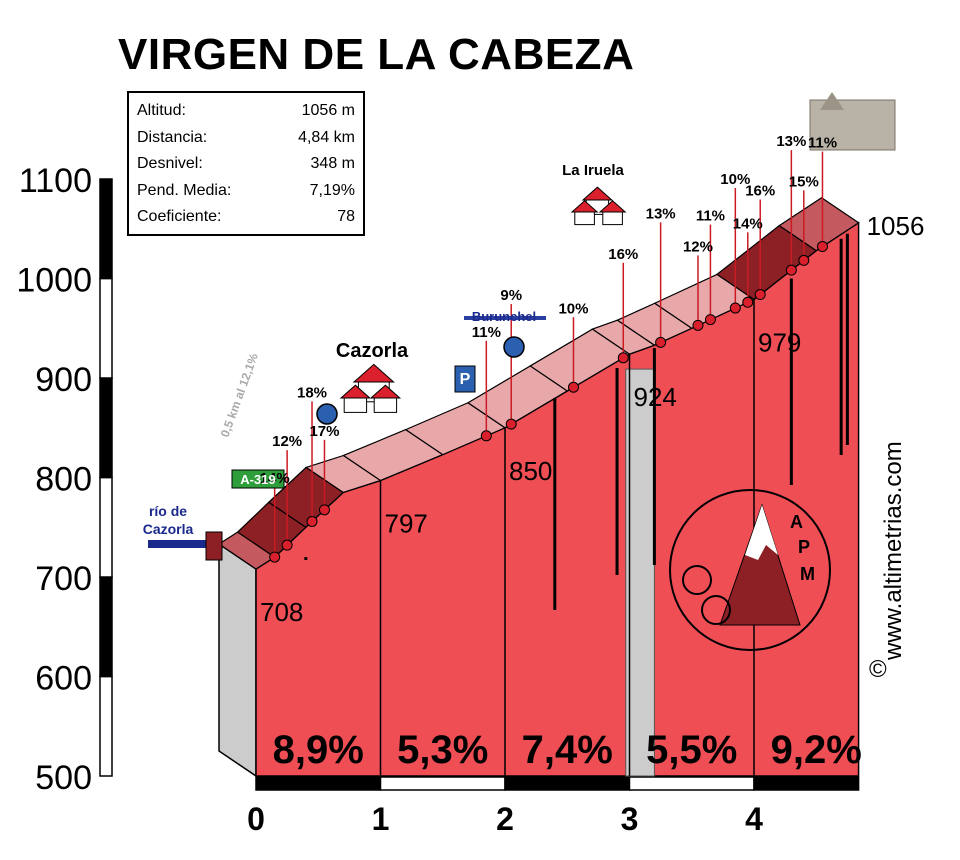  What do you see at coordinates (184, 190) in the screenshot?
I see `stat-label: Pend. Media:` at bounding box center [184, 190].